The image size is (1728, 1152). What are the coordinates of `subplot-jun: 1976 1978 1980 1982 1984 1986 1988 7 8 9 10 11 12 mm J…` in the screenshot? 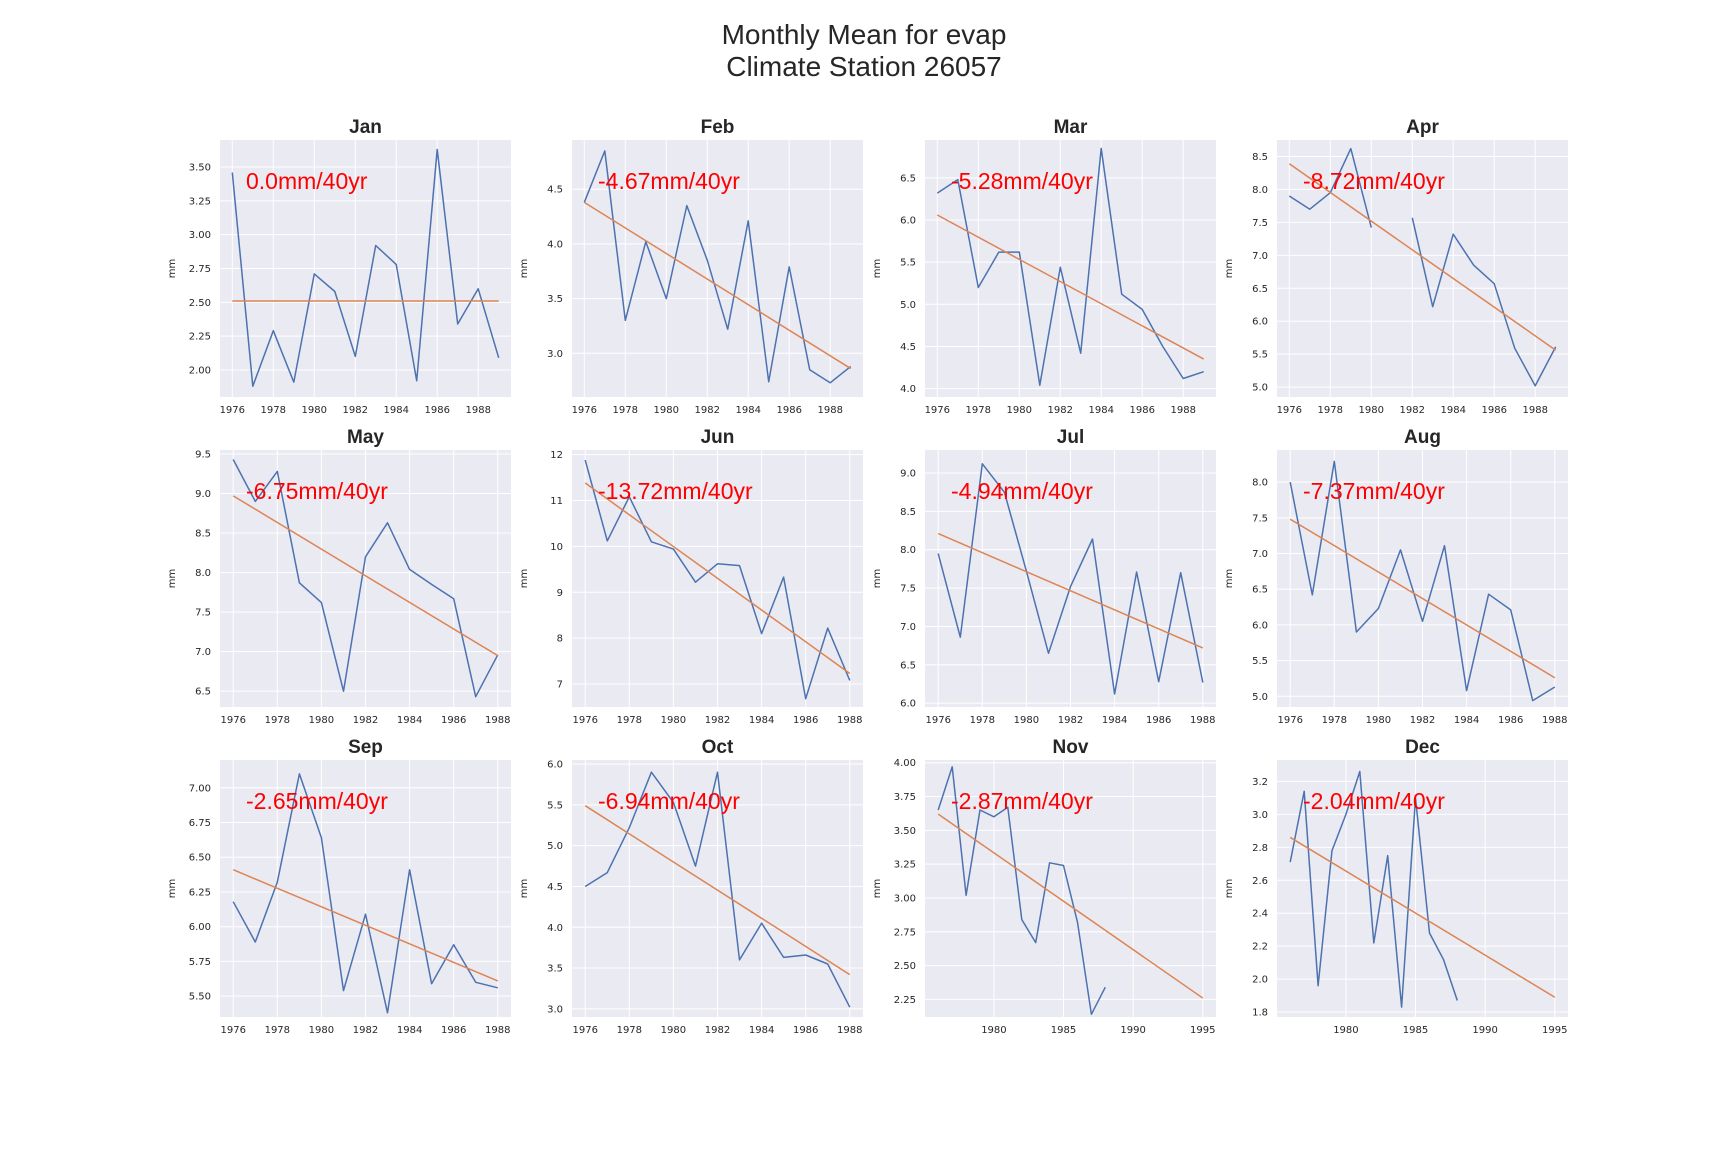 It's located at (691, 576).